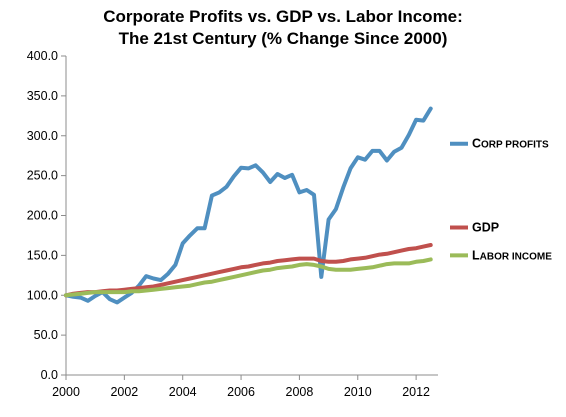 This screenshot has width=566, height=417. Describe the element at coordinates (510, 144) in the screenshot. I see `legend-label-corp-profits: CORP PROFITS` at that location.